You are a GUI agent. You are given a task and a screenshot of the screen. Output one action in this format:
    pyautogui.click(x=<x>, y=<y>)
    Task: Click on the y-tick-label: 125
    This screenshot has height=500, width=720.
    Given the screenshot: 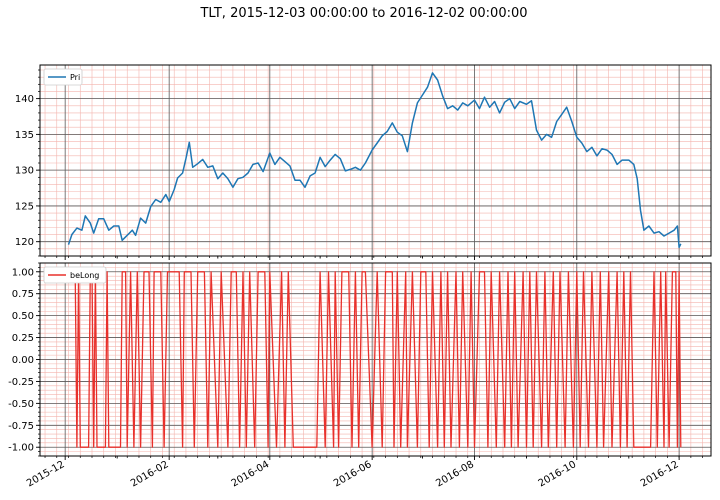 What is the action you would take?
    pyautogui.click(x=24, y=206)
    